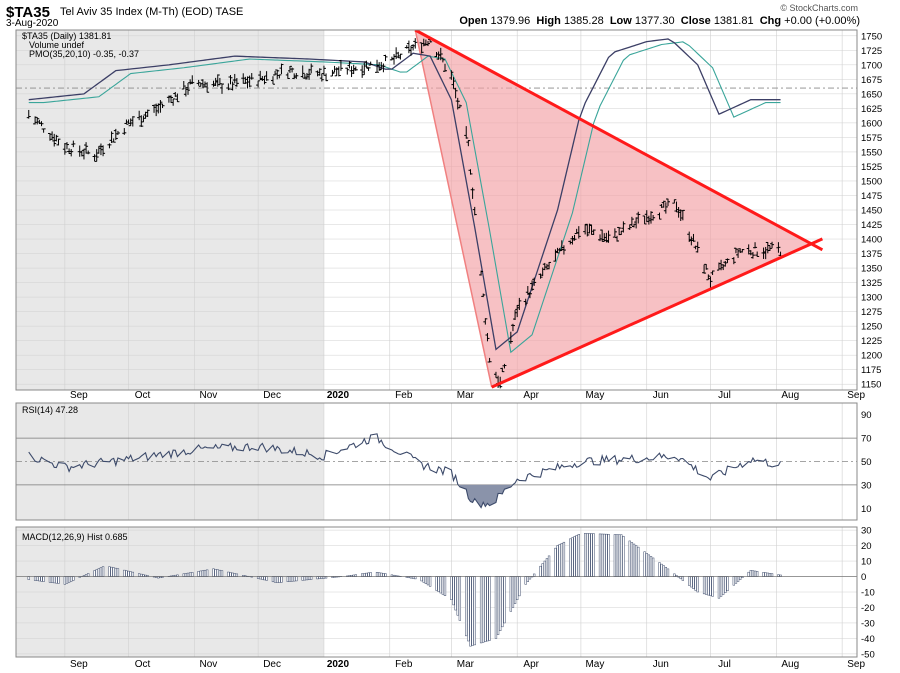 The width and height of the screenshot is (900, 673). Describe the element at coordinates (620, 21) in the screenshot. I see `low-label: Low` at that location.